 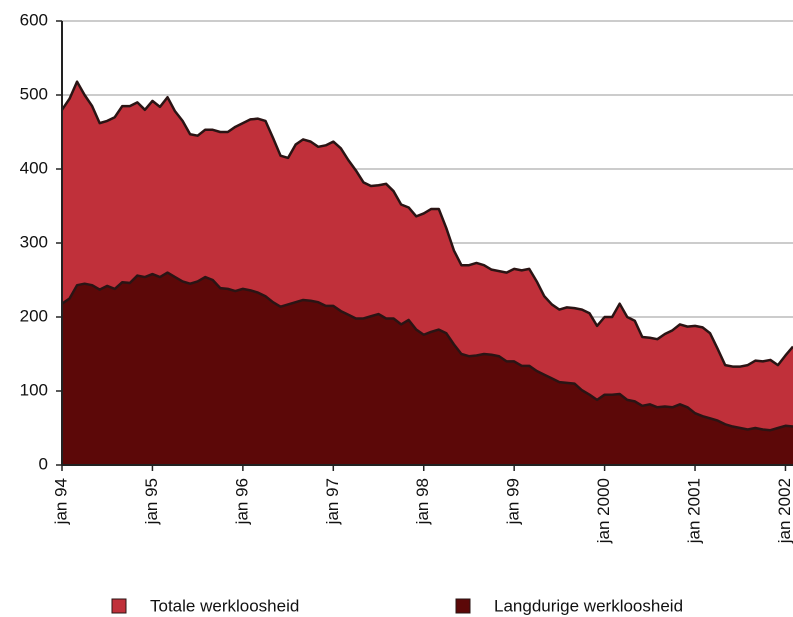 I want to click on y-tick-label: 600, so click(x=34, y=19).